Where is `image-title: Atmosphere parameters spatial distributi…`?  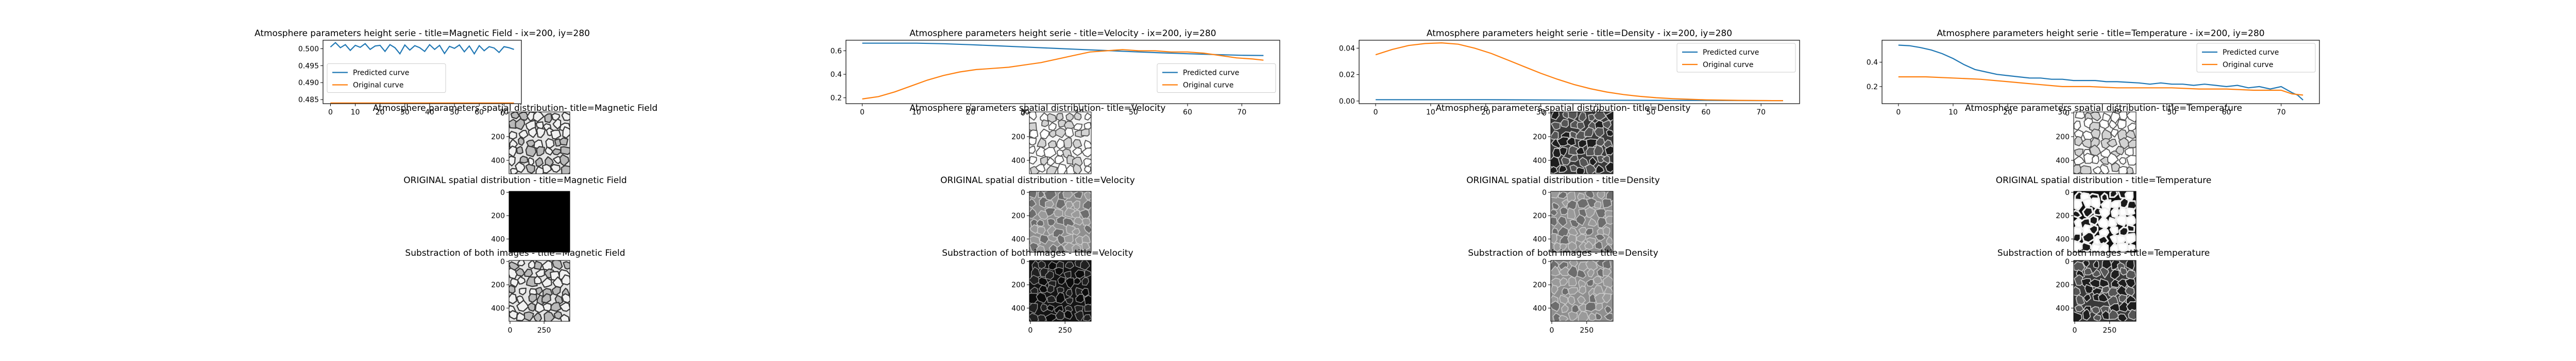
image-title: Atmosphere parameters spatial distributi… is located at coordinates (1038, 108).